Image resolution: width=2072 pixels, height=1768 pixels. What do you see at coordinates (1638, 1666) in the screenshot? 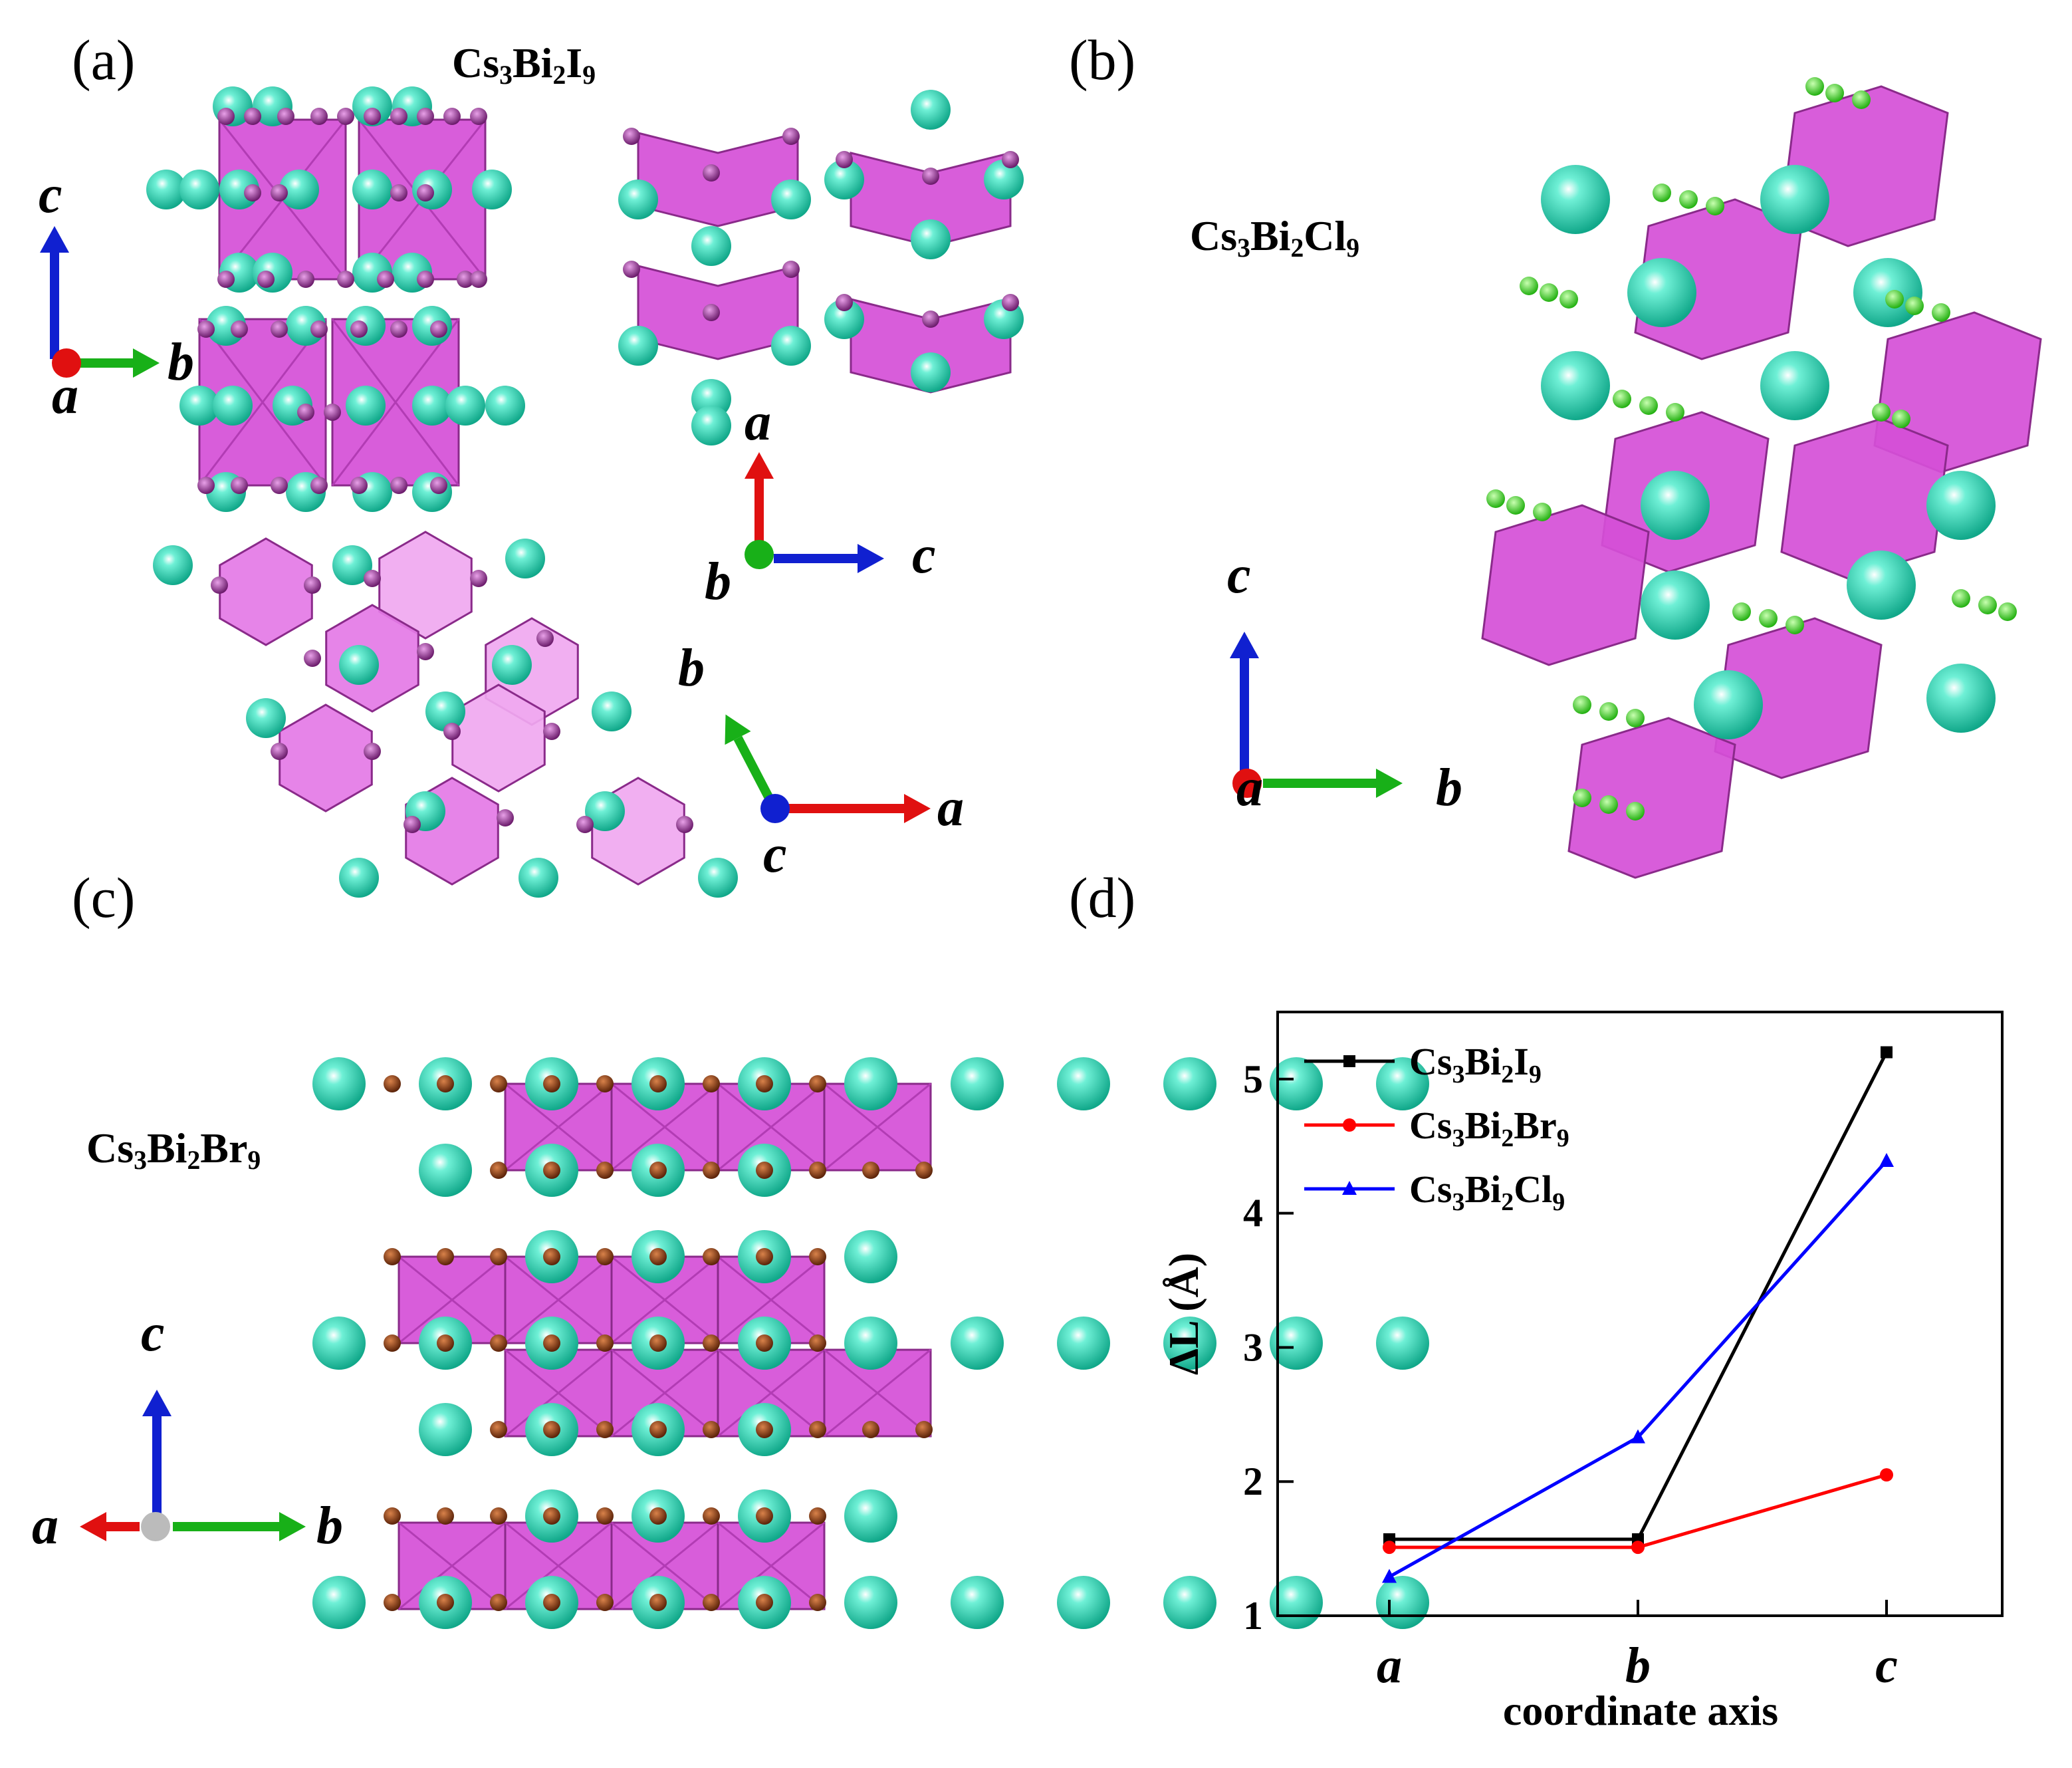
I see `x-tick-label: b` at bounding box center [1638, 1666].